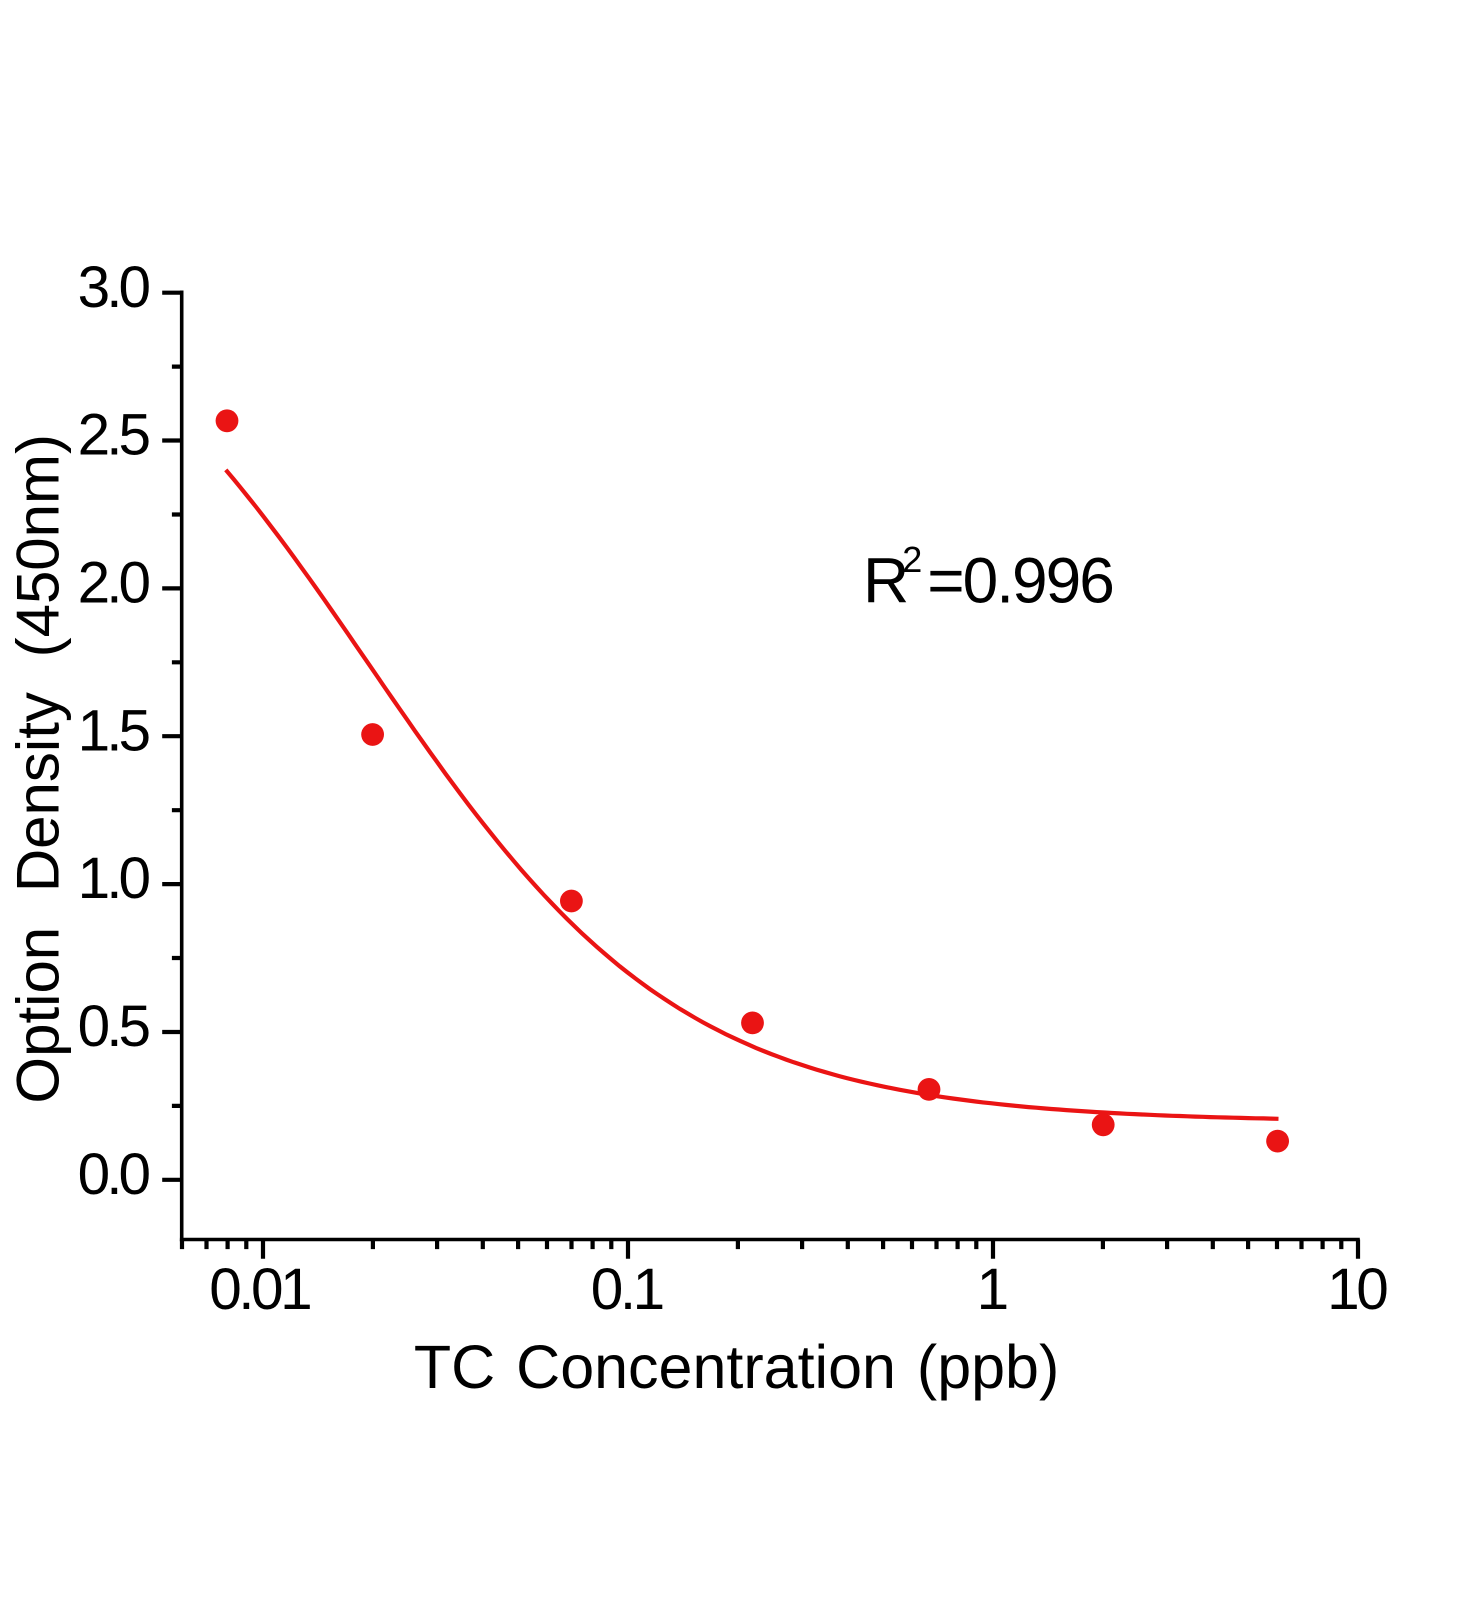  Describe the element at coordinates (992, 1289) in the screenshot. I see `svg-text: 1` at that location.